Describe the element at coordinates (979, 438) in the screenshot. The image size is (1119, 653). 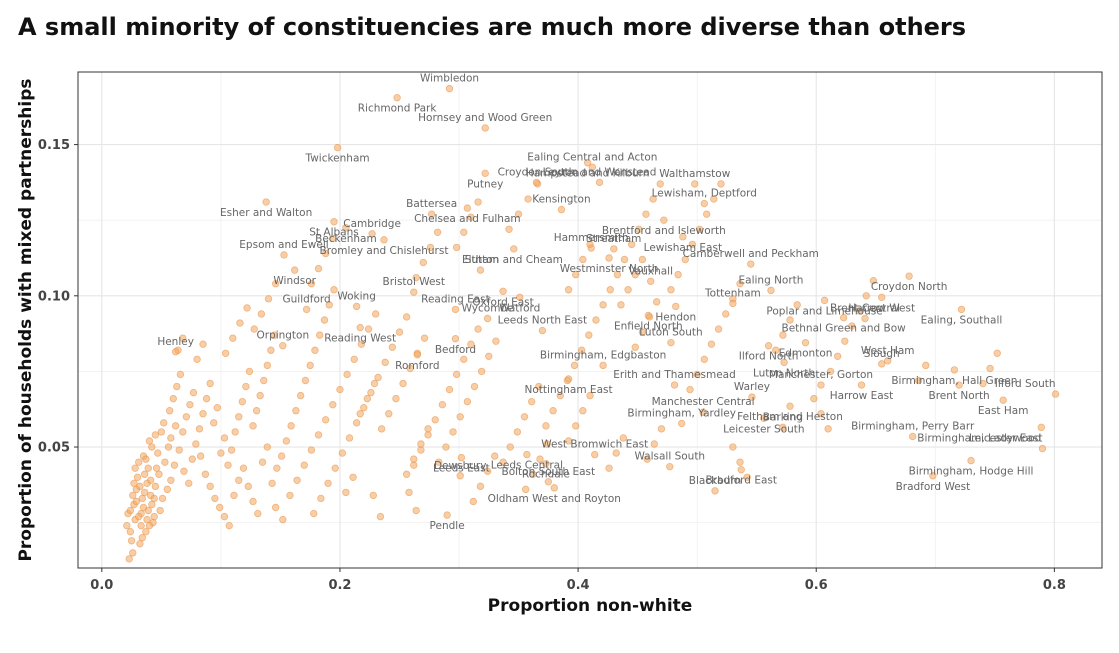
I see `point-label: Birmingham, Ladywood` at that location.